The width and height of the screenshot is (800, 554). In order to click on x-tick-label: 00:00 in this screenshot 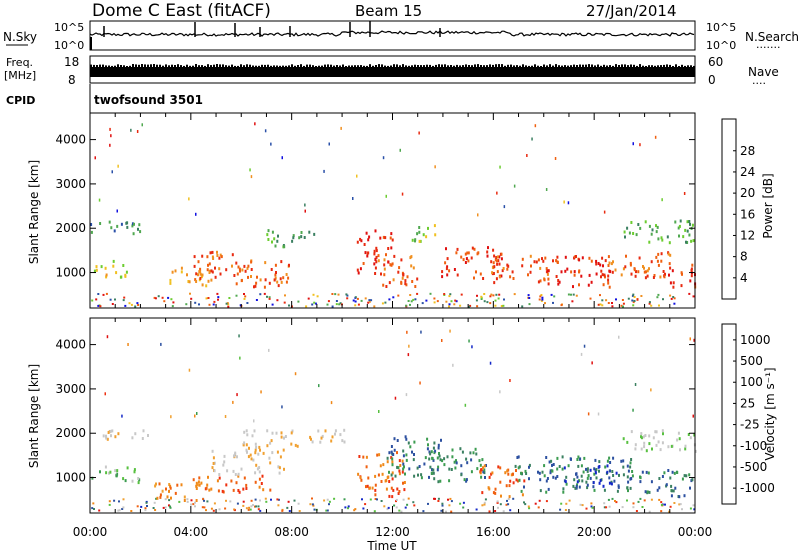, I will do `click(90, 532)`.